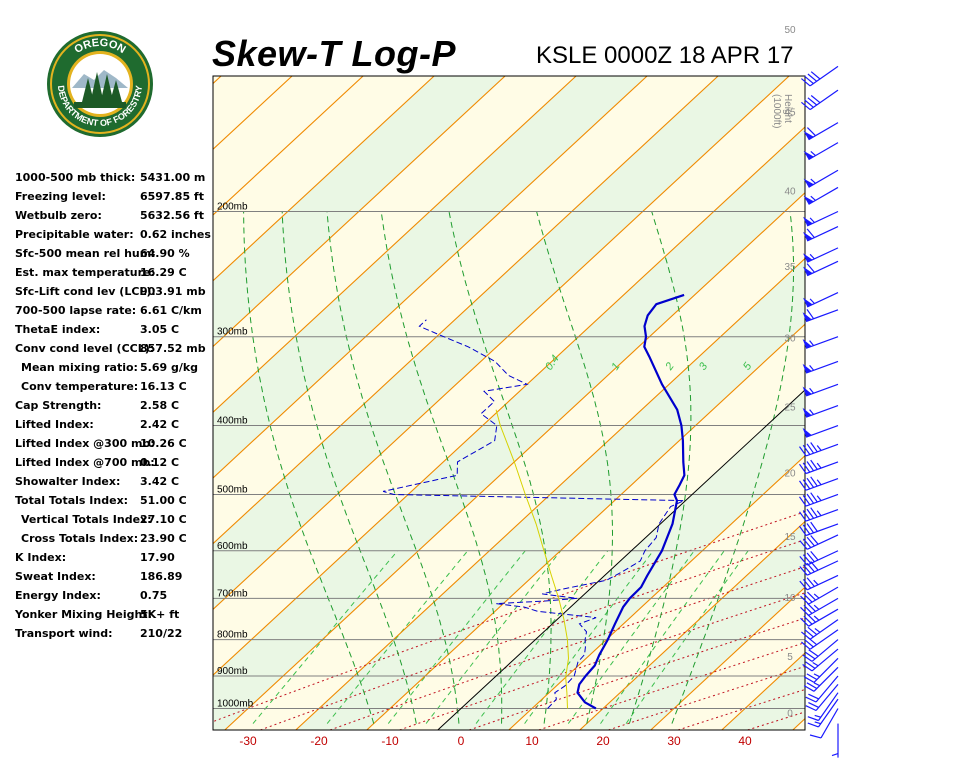 The image size is (960, 768). What do you see at coordinates (115, 386) in the screenshot?
I see `stat-row: Conv temperature: 16.13 C` at bounding box center [115, 386].